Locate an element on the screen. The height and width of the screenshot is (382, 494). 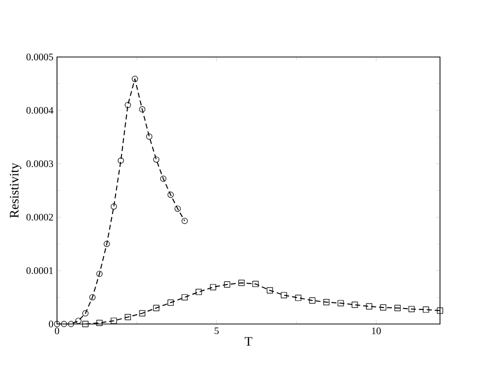
y-tick-label: 0.0004 is located at coordinates (40, 110).